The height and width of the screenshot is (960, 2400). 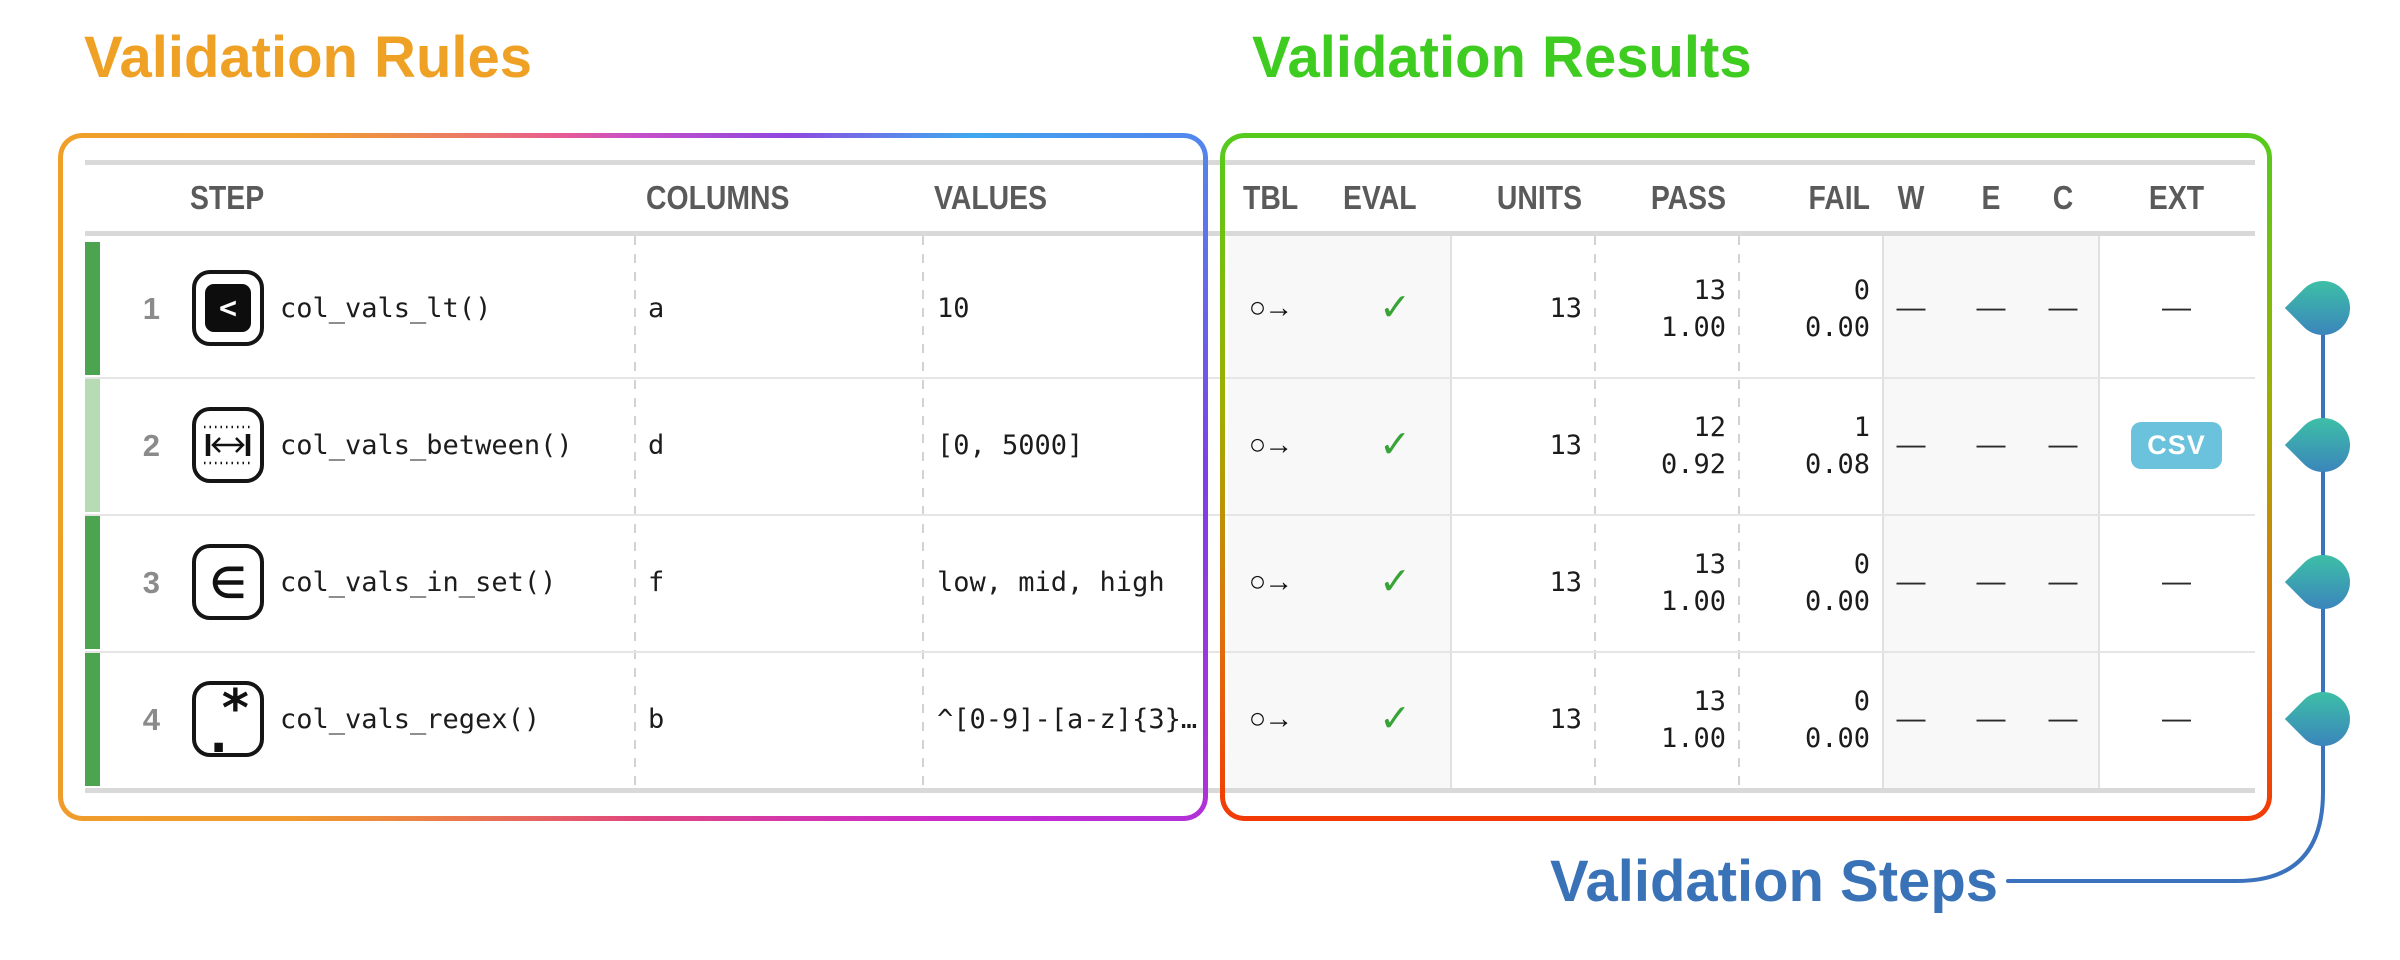 I want to click on step-number: 3, so click(x=151, y=582).